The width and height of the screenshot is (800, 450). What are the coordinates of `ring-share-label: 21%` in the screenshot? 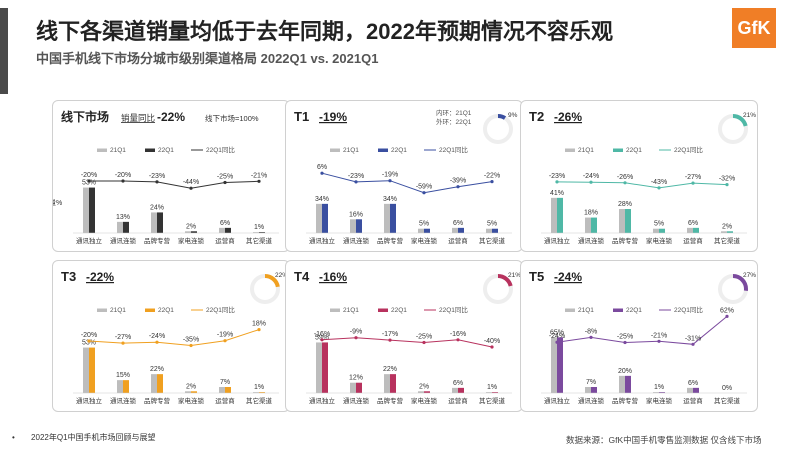 It's located at (514, 275).